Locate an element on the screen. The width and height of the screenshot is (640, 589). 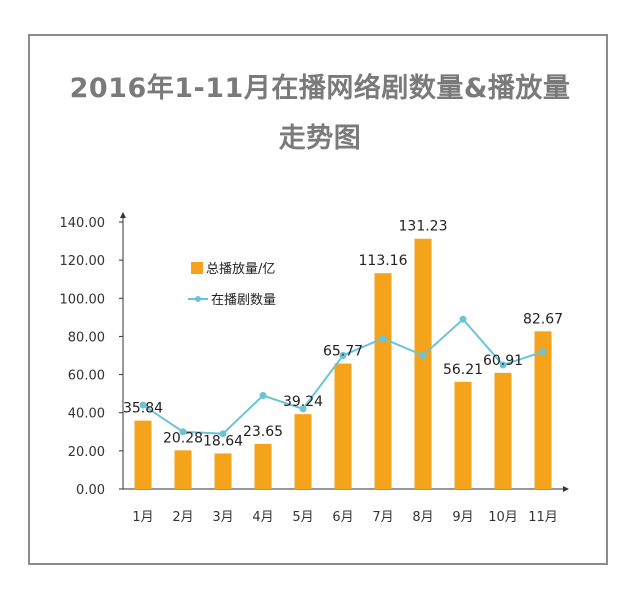
x-tick-label: 1月 is located at coordinates (142, 517).